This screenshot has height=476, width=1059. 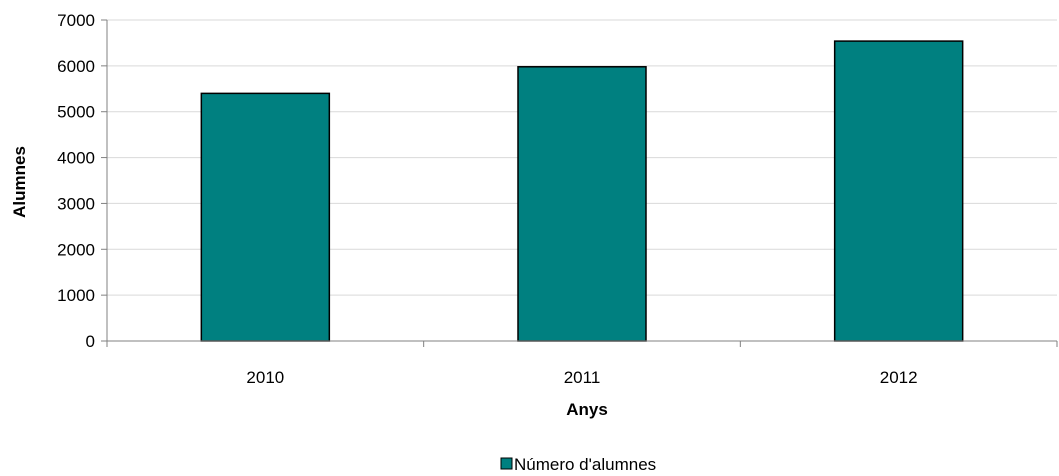 I want to click on y-tick-label: 3000, so click(x=76, y=203).